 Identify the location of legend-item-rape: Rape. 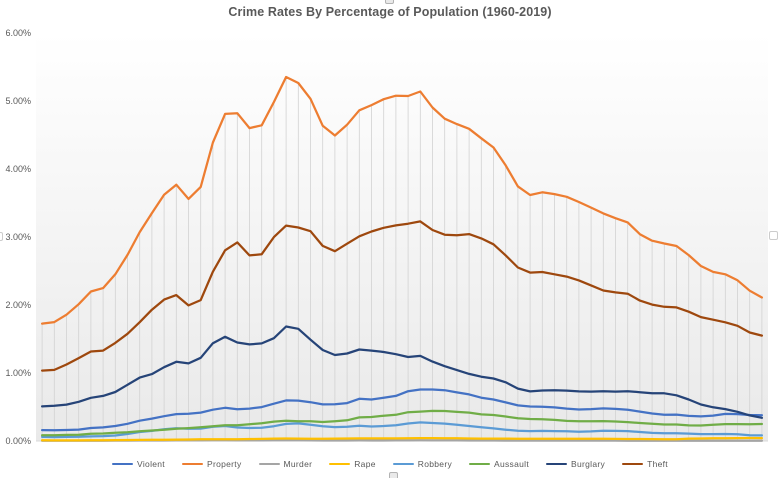
(352, 464).